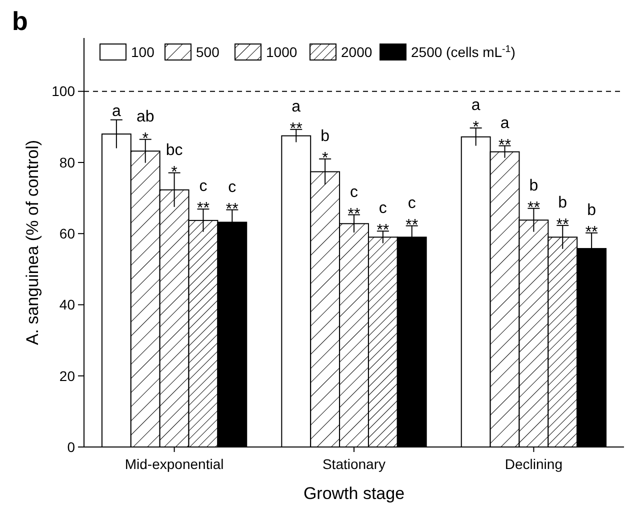 The height and width of the screenshot is (507, 638). What do you see at coordinates (64, 91) in the screenshot?
I see `y-tick-label: 100` at bounding box center [64, 91].